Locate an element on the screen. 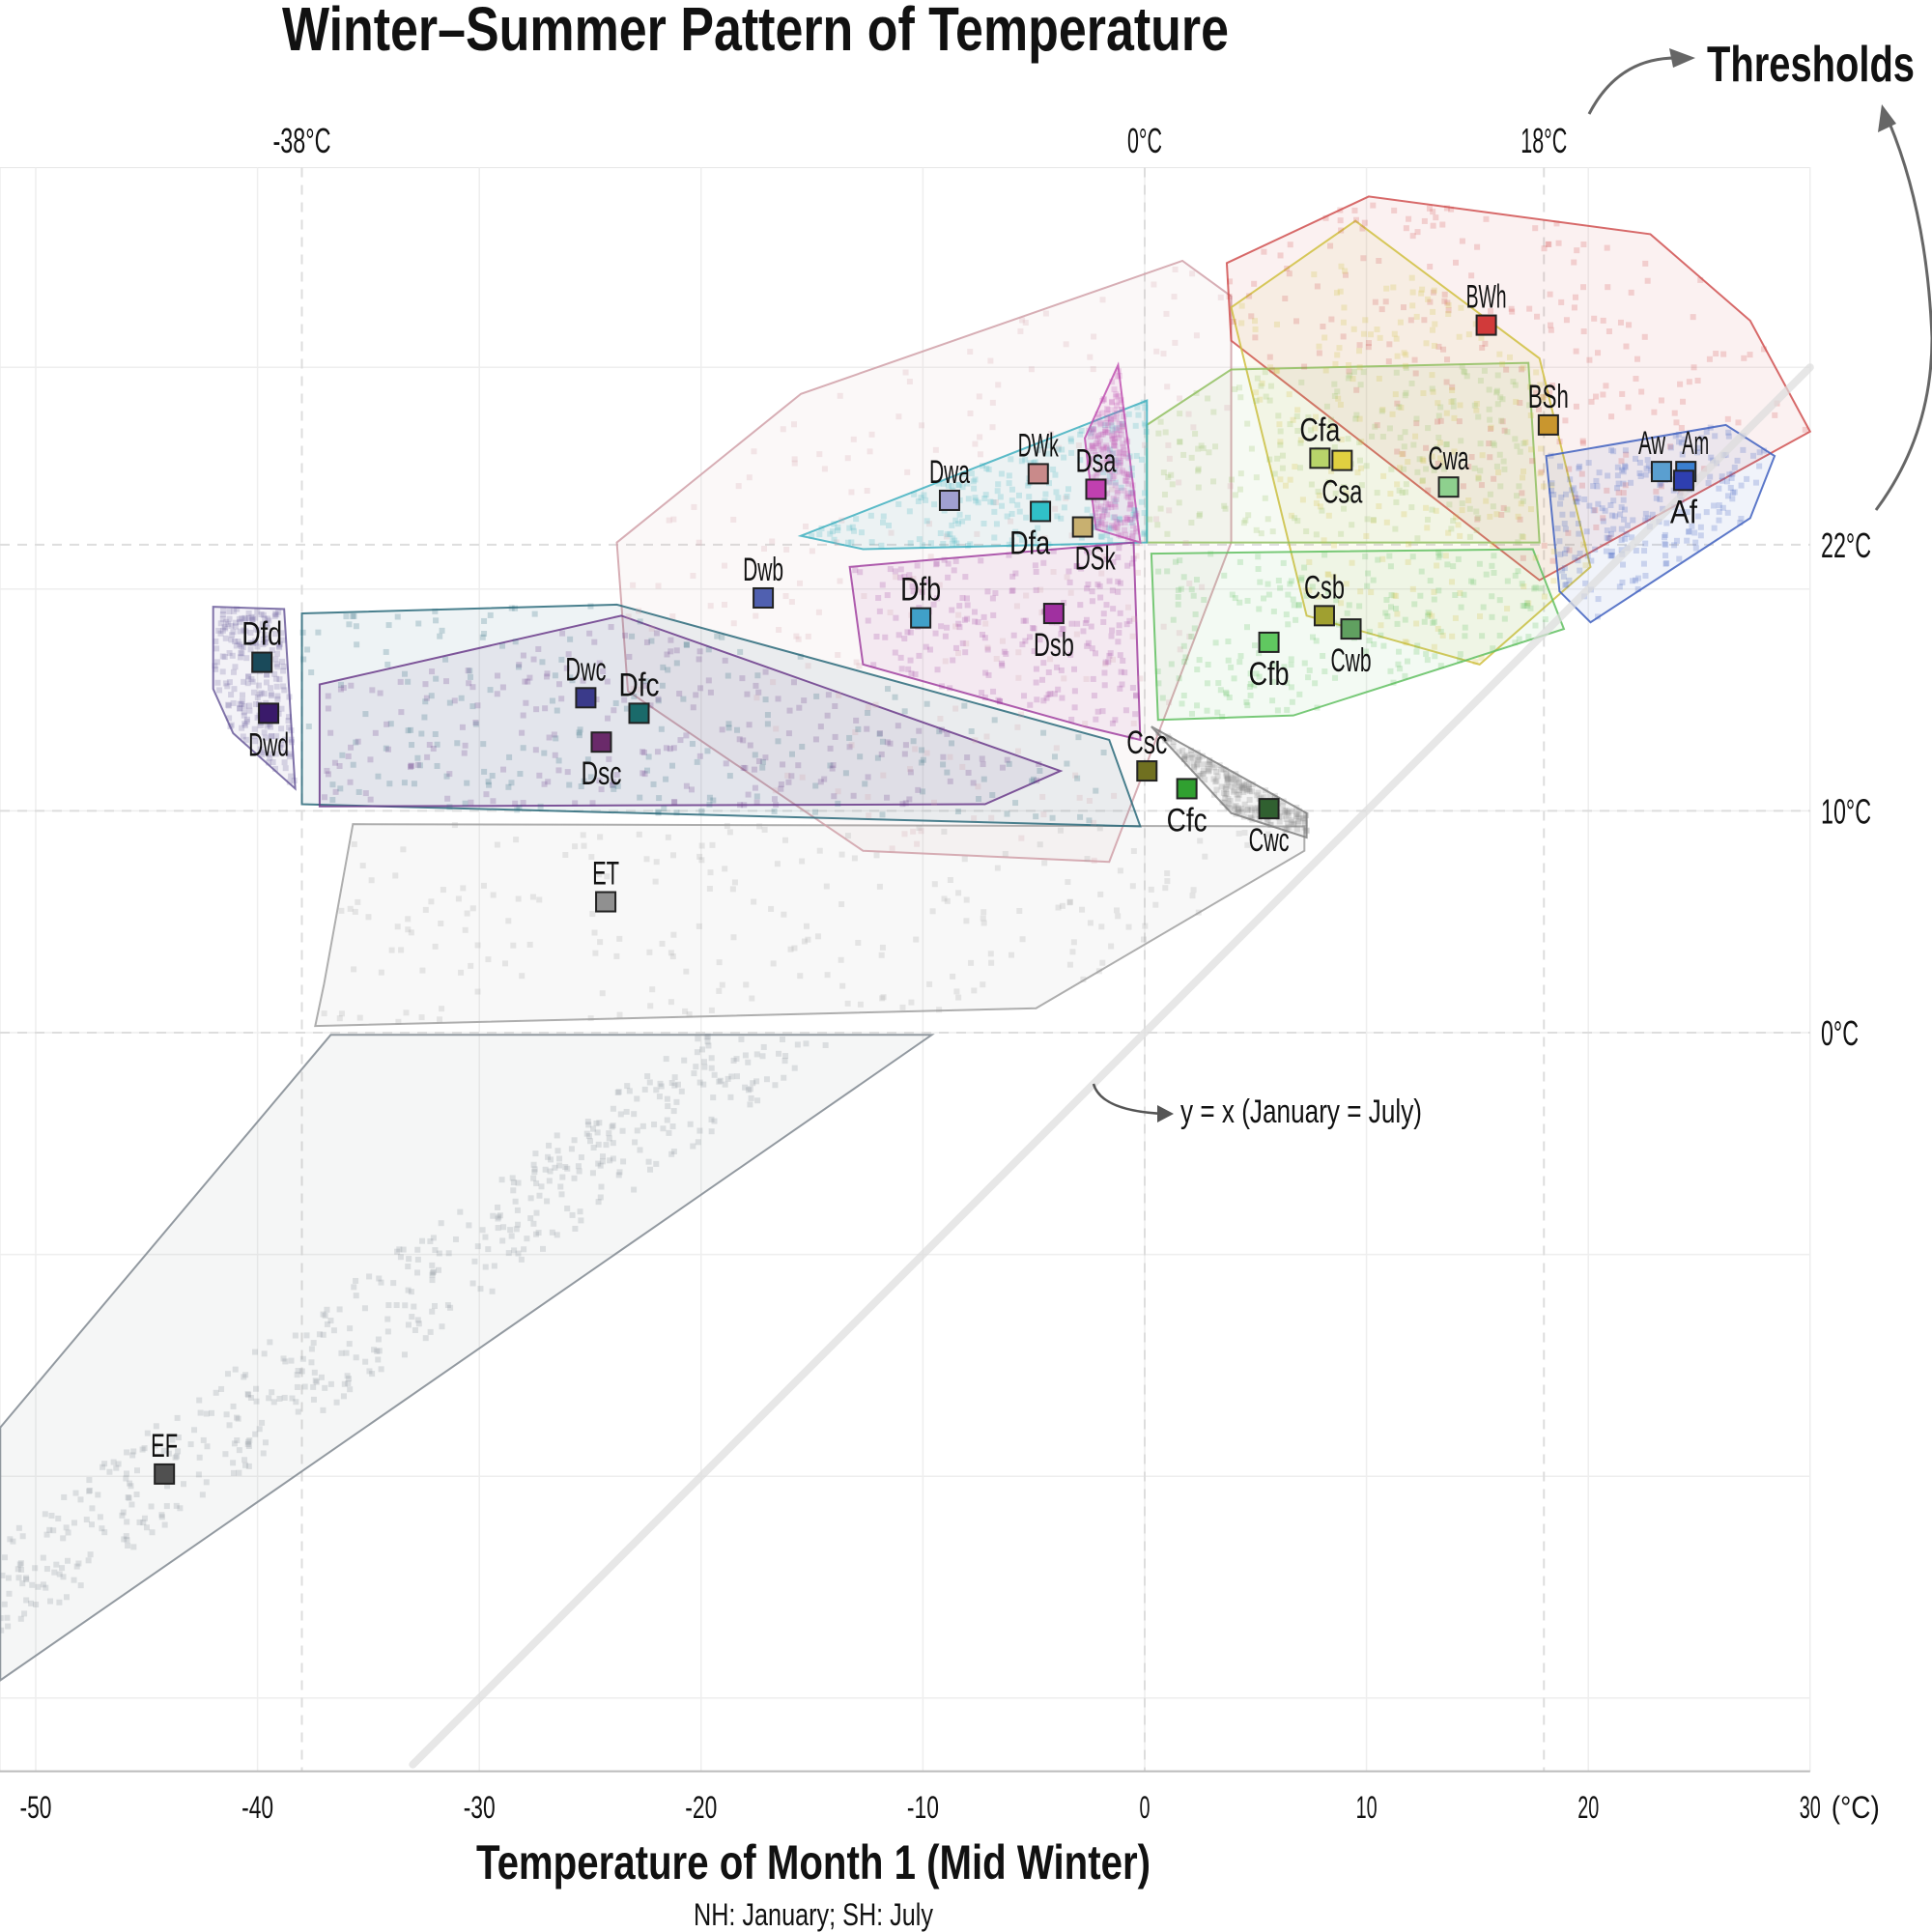 This screenshot has width=1932, height=1932. marker-square is located at coordinates (1448, 487).